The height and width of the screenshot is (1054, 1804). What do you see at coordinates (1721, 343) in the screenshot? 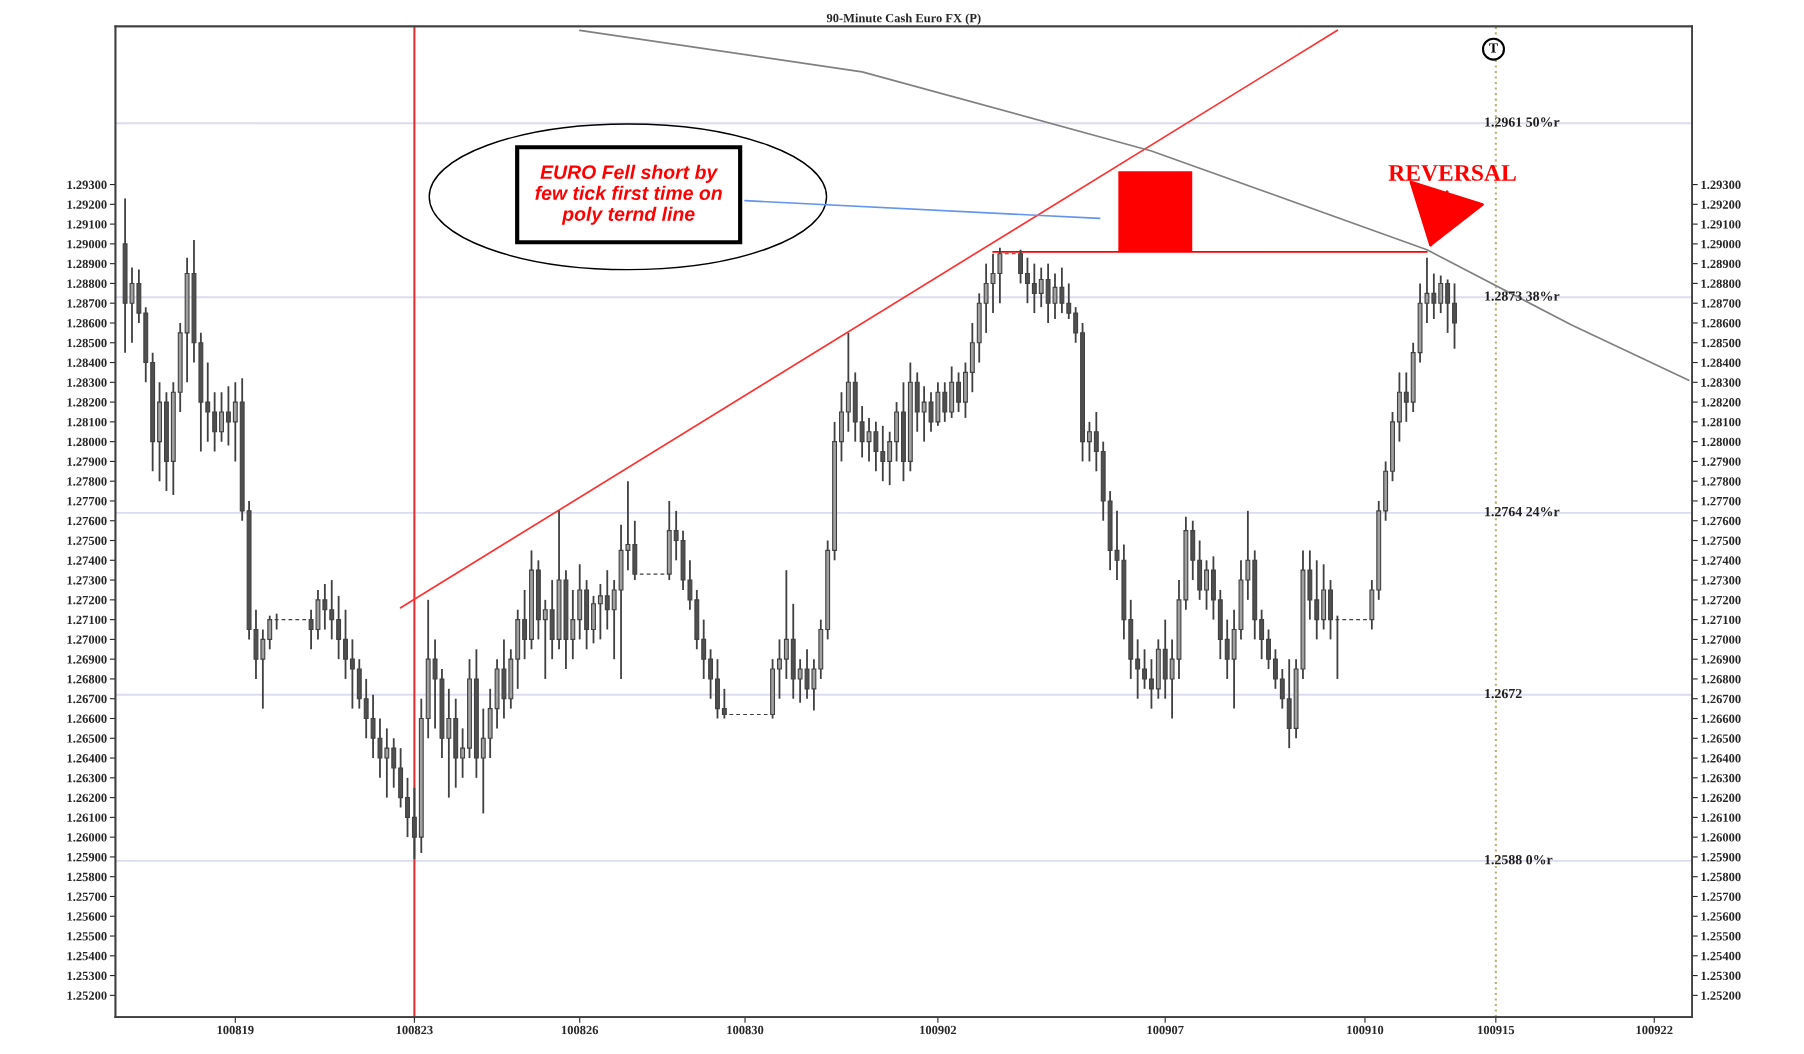
I see `y2-tick-label: 1.28500` at bounding box center [1721, 343].